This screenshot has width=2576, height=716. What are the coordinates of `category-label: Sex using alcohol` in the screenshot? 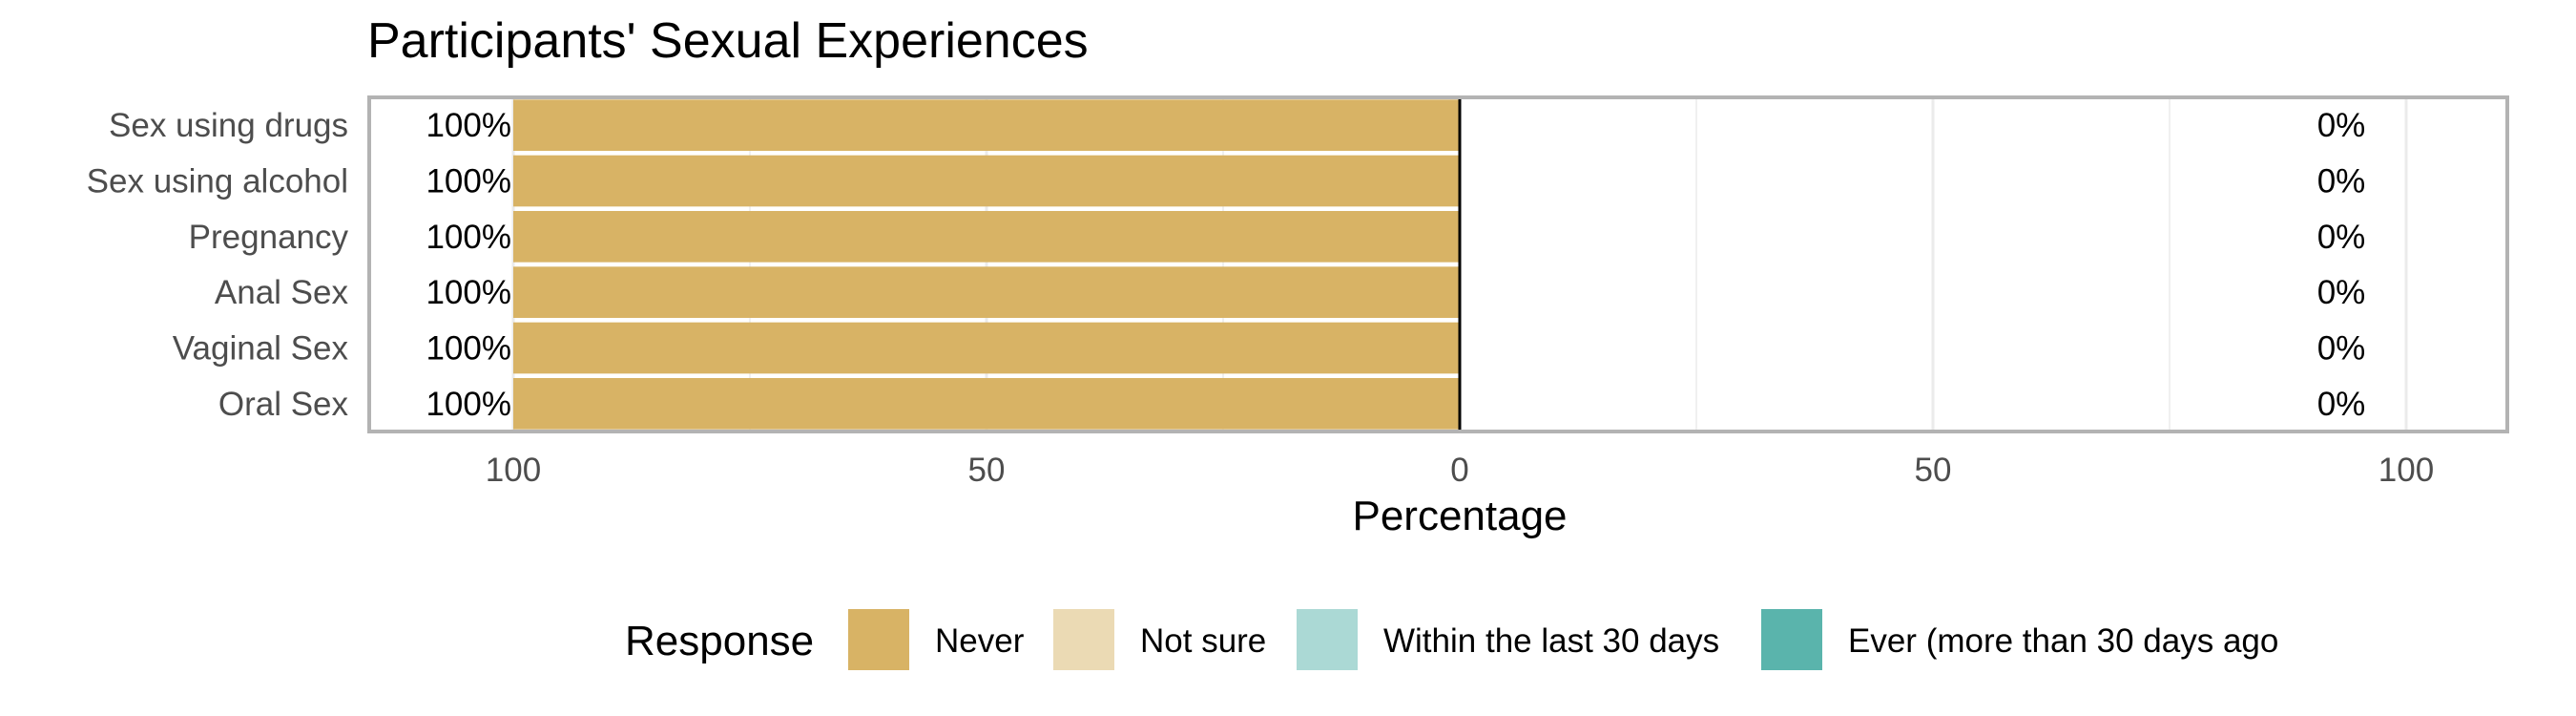 It's located at (217, 181).